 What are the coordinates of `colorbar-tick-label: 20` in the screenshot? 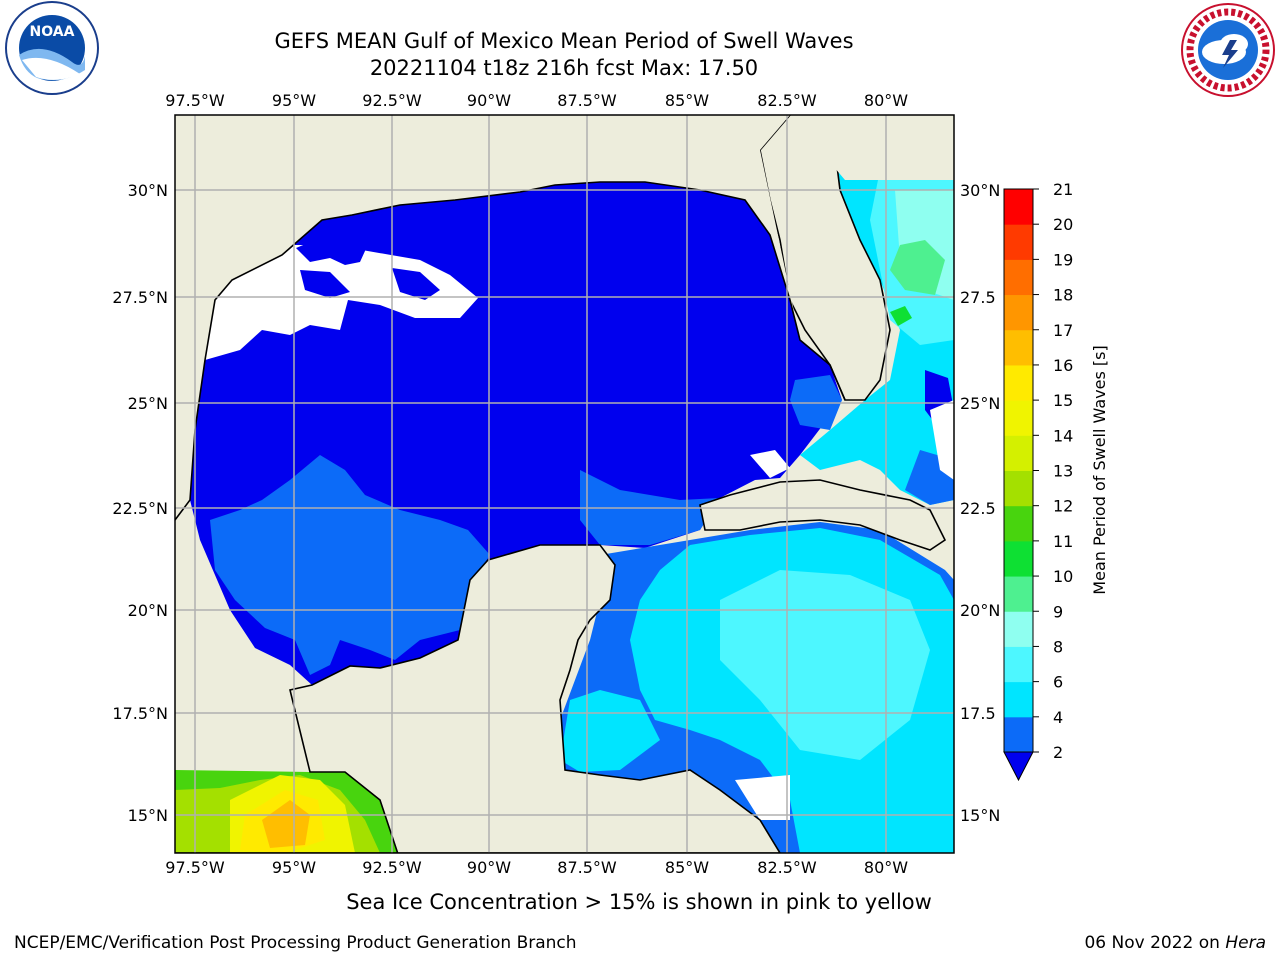 It's located at (1063, 224).